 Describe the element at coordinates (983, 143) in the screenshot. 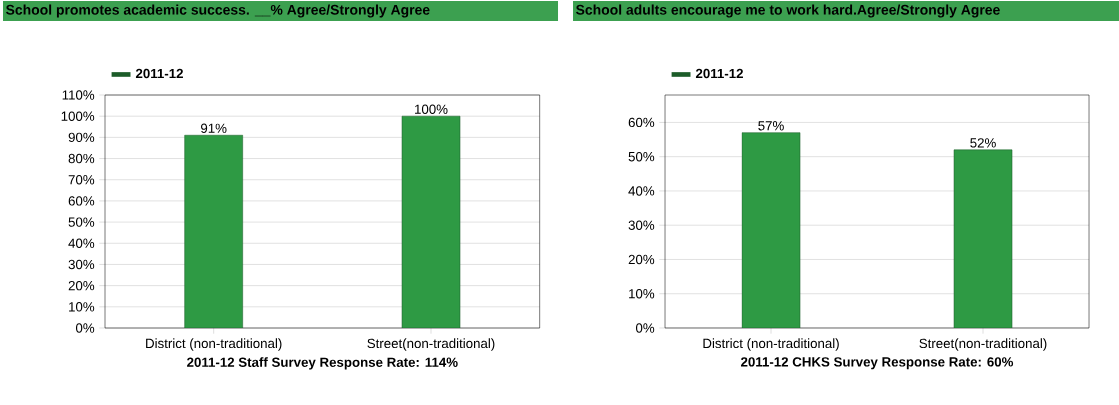

I see `data-label: 52%` at that location.